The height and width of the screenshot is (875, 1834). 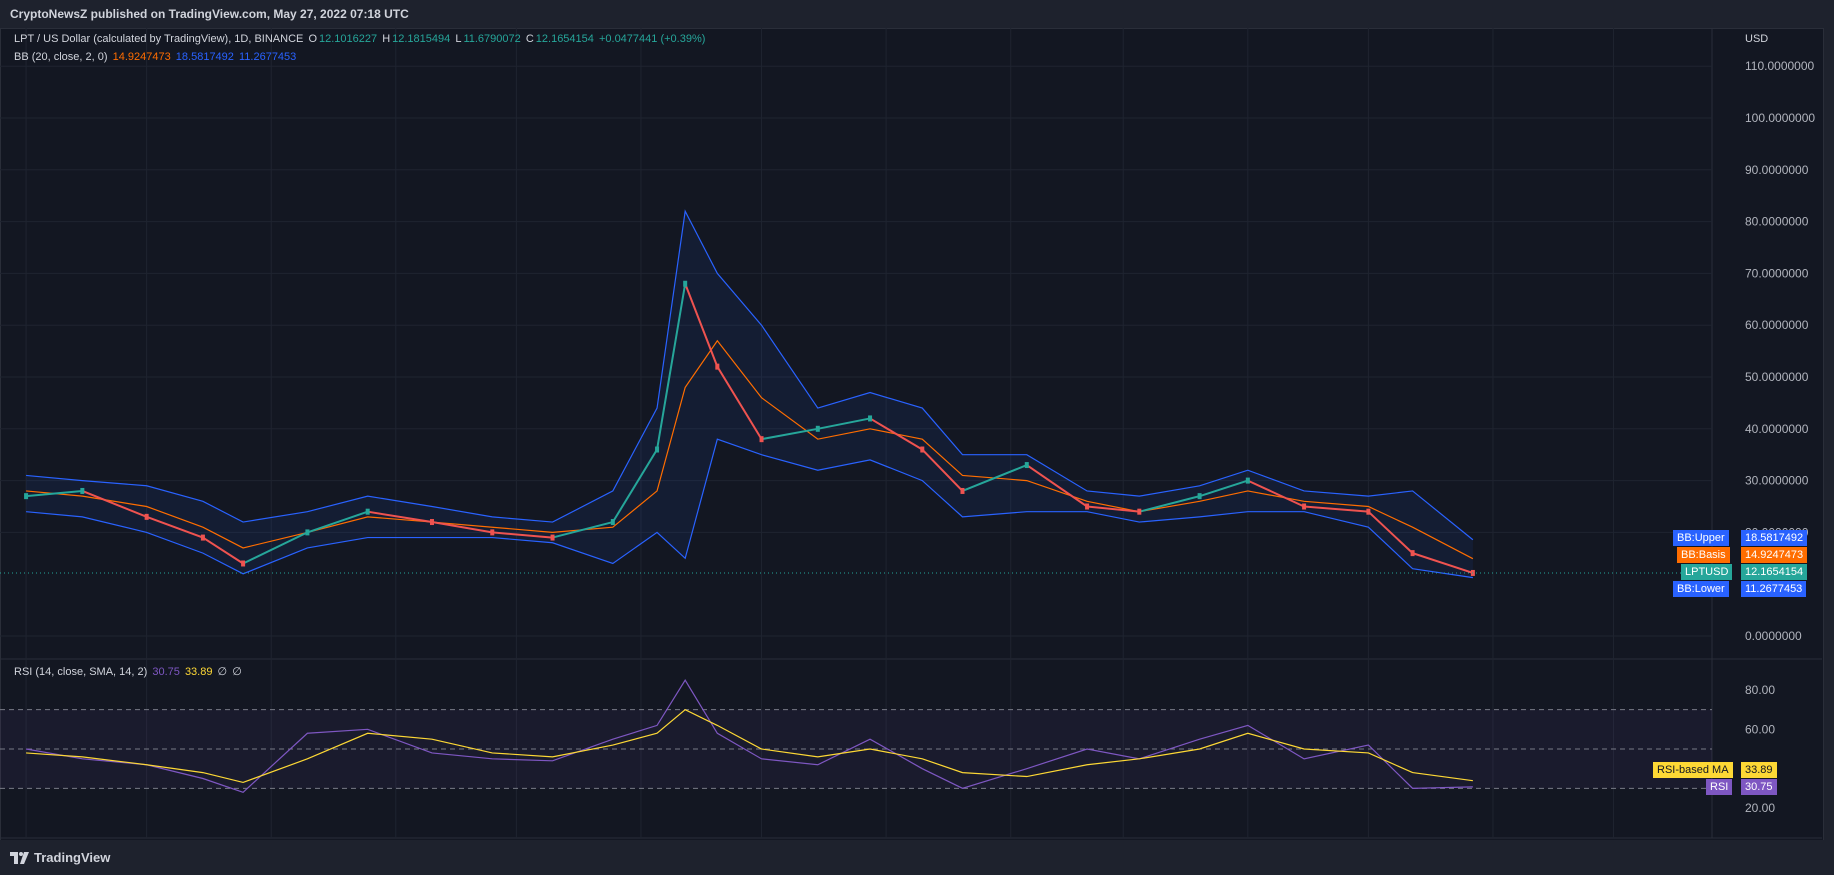 What do you see at coordinates (1707, 572) in the screenshot?
I see `tag-lptusd-name: LPTUSD` at bounding box center [1707, 572].